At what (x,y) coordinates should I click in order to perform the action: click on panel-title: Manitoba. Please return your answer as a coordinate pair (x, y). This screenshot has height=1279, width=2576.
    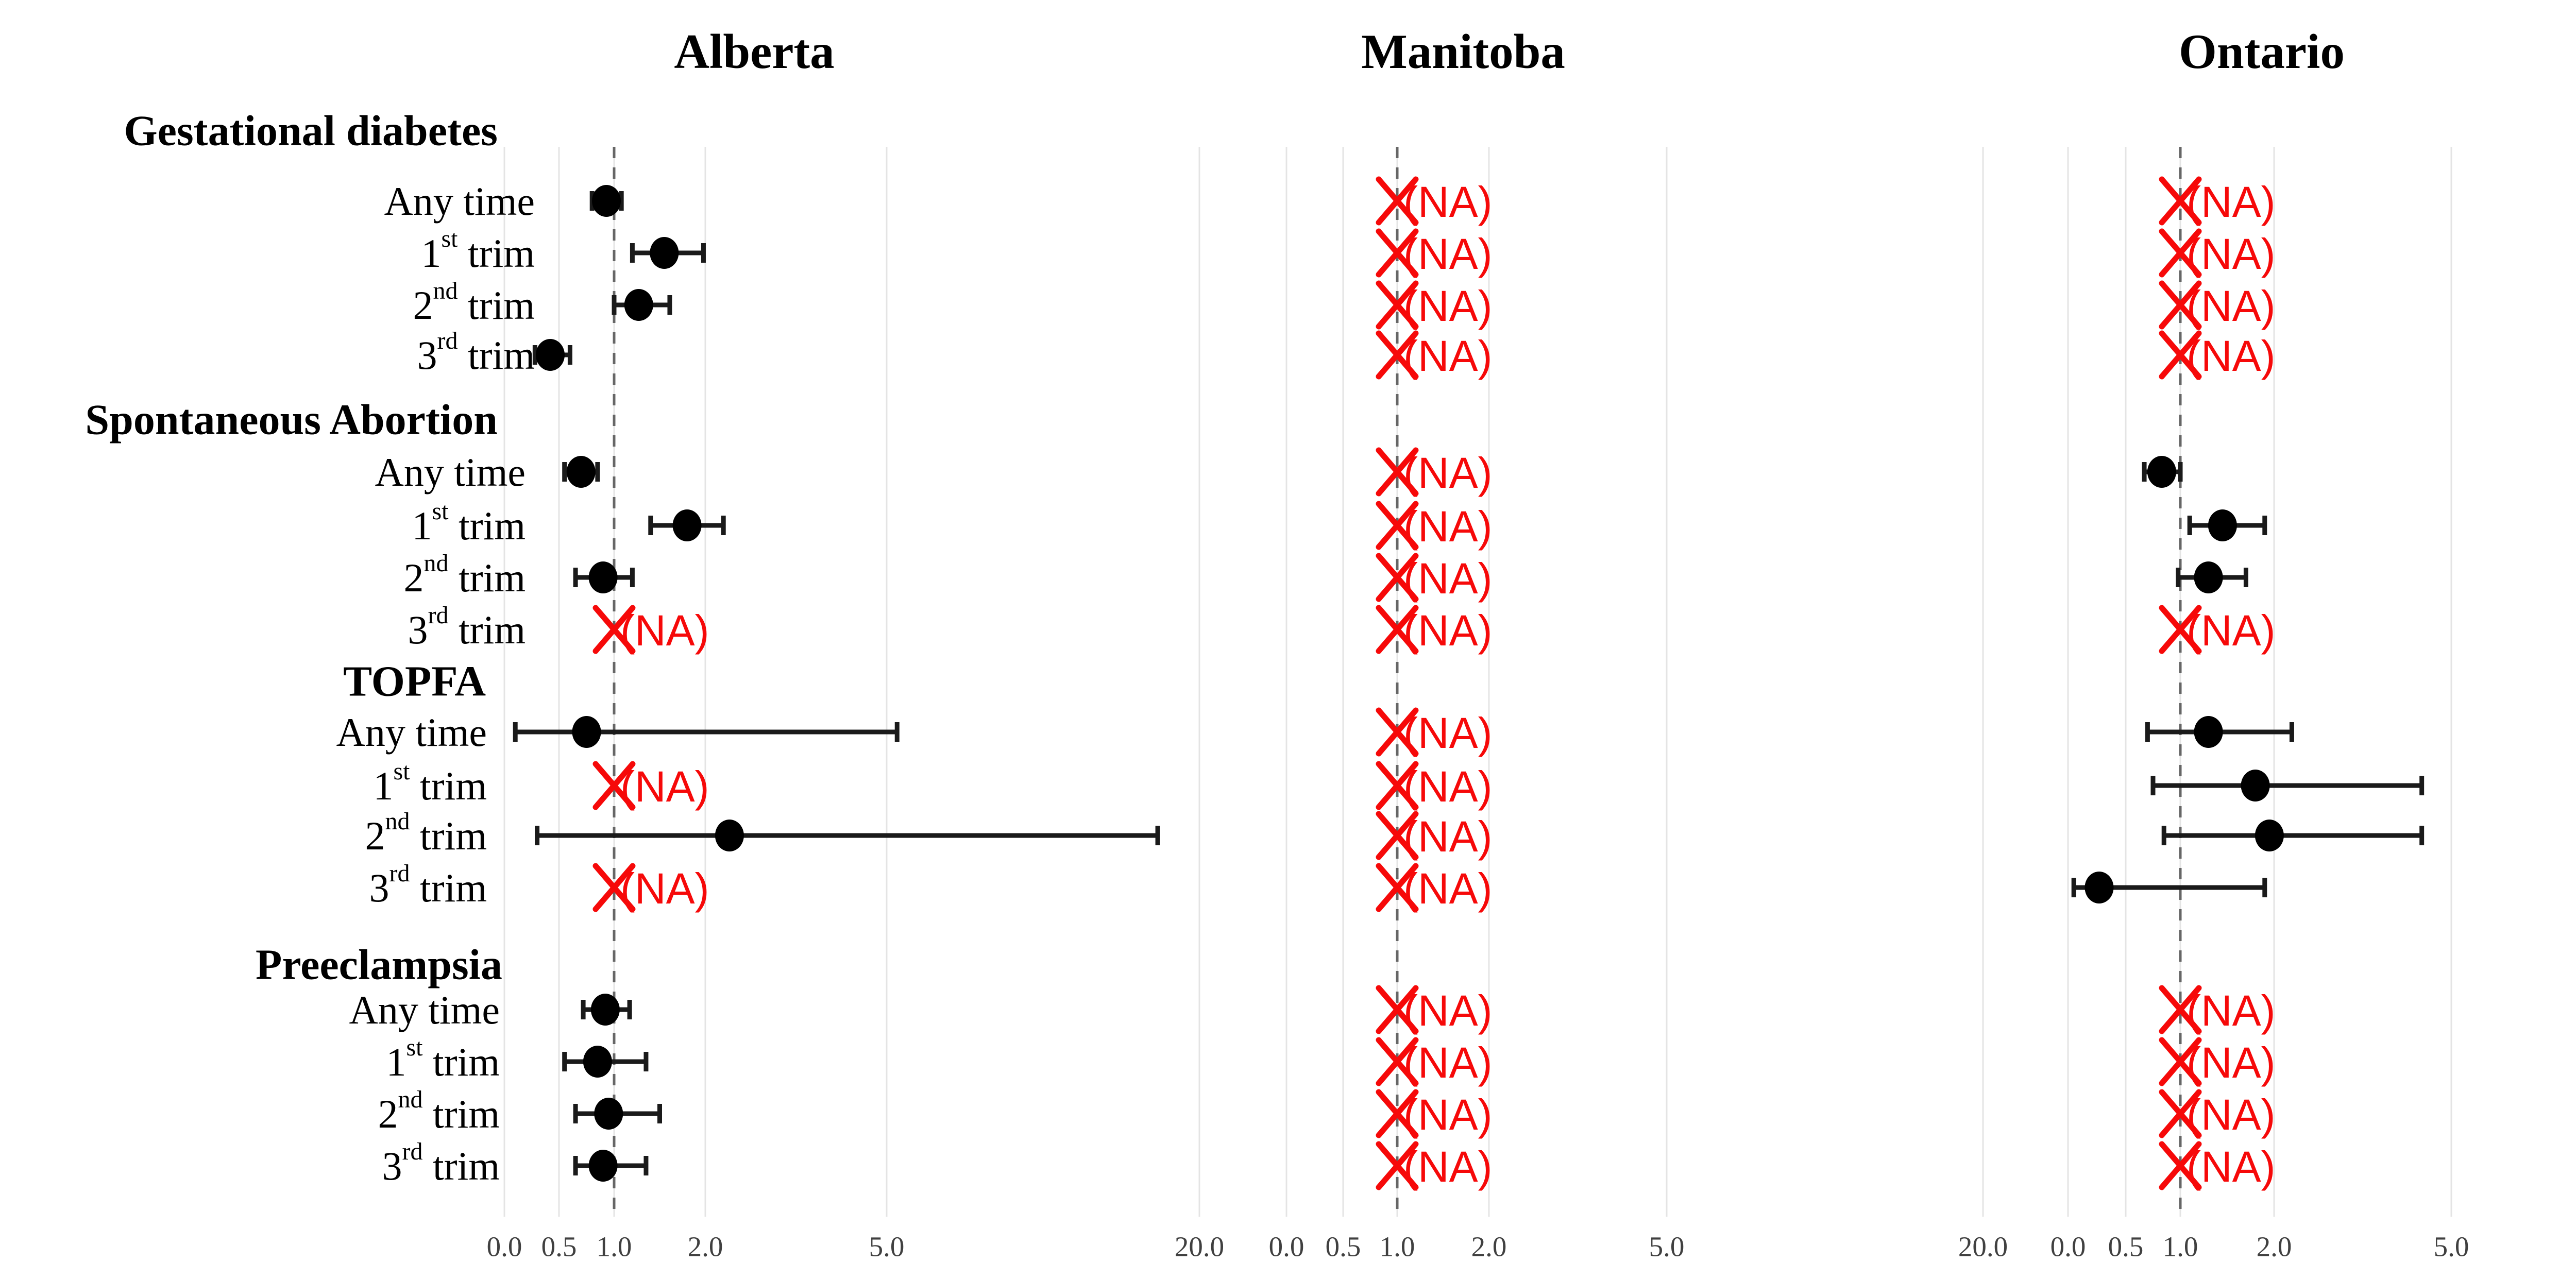
    Looking at the image, I should click on (1463, 51).